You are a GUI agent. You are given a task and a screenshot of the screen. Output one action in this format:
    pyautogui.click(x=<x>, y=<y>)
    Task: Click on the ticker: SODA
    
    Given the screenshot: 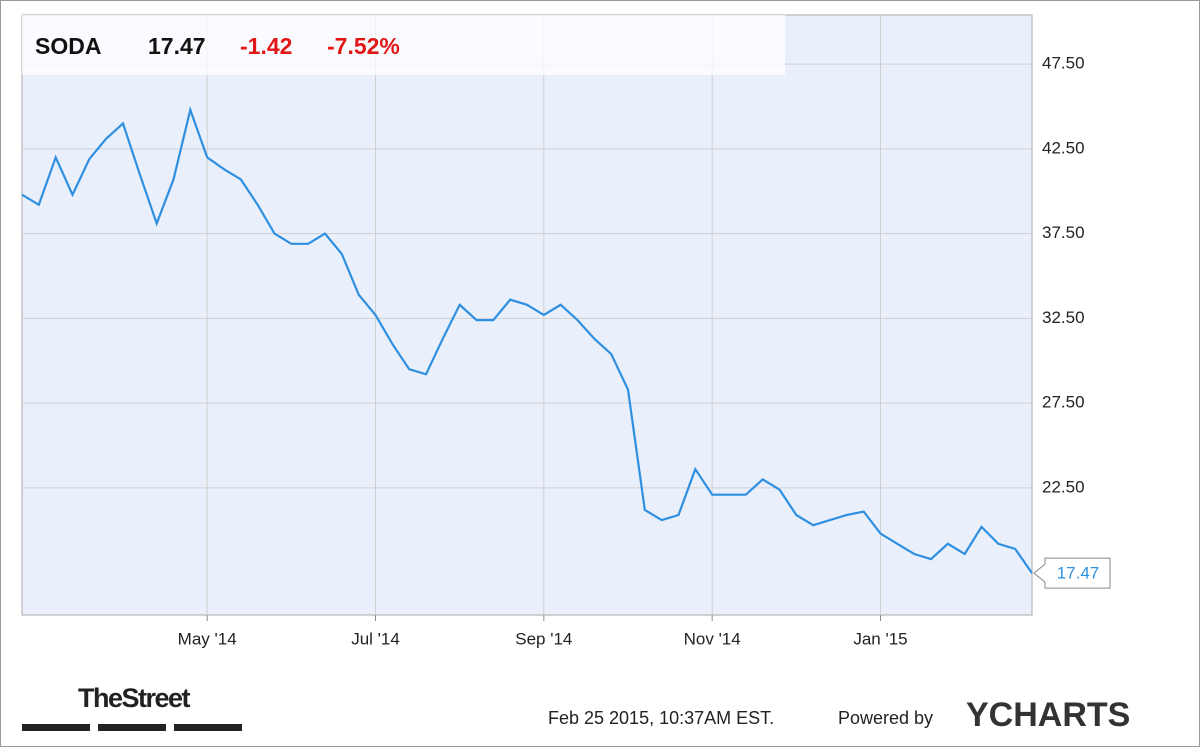 What is the action you would take?
    pyautogui.click(x=68, y=46)
    